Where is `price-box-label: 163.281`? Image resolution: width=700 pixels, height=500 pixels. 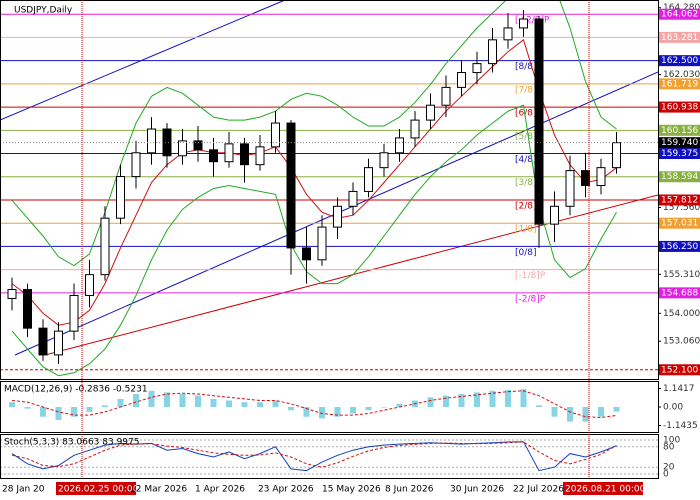 price-box-label: 163.281 is located at coordinates (679, 38).